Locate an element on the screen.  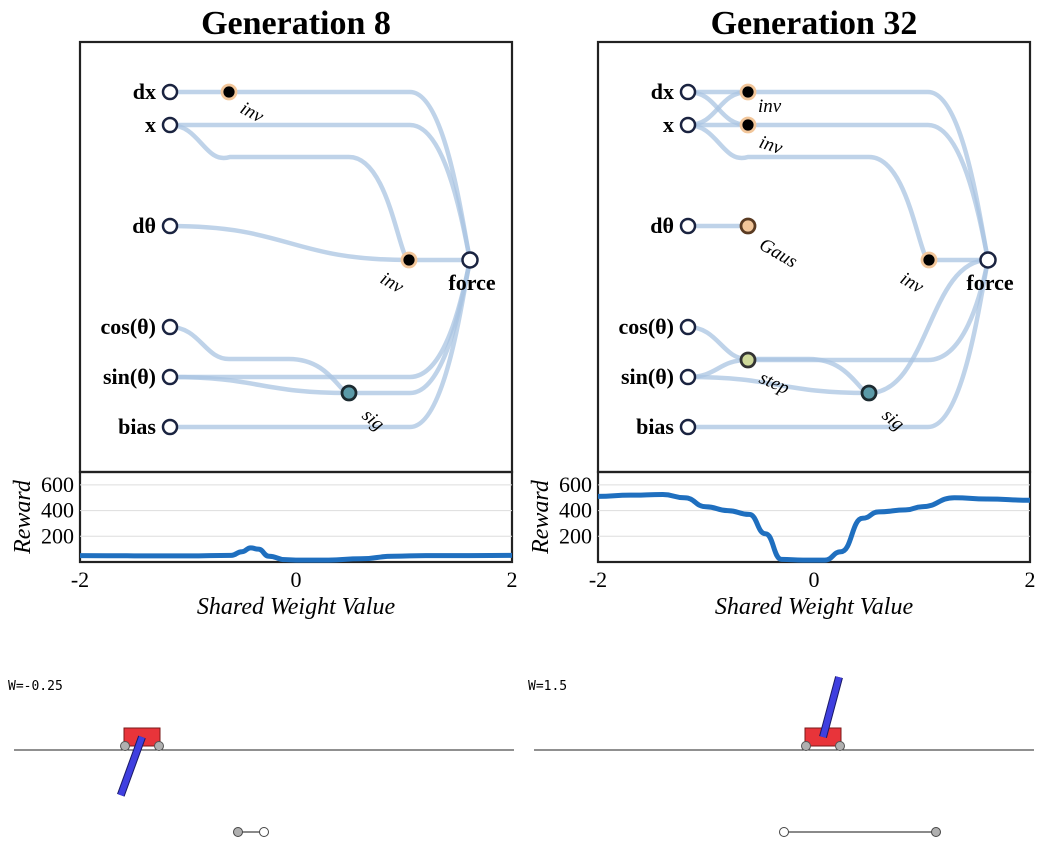
panel-title: Generation 8 is located at coordinates (296, 23).